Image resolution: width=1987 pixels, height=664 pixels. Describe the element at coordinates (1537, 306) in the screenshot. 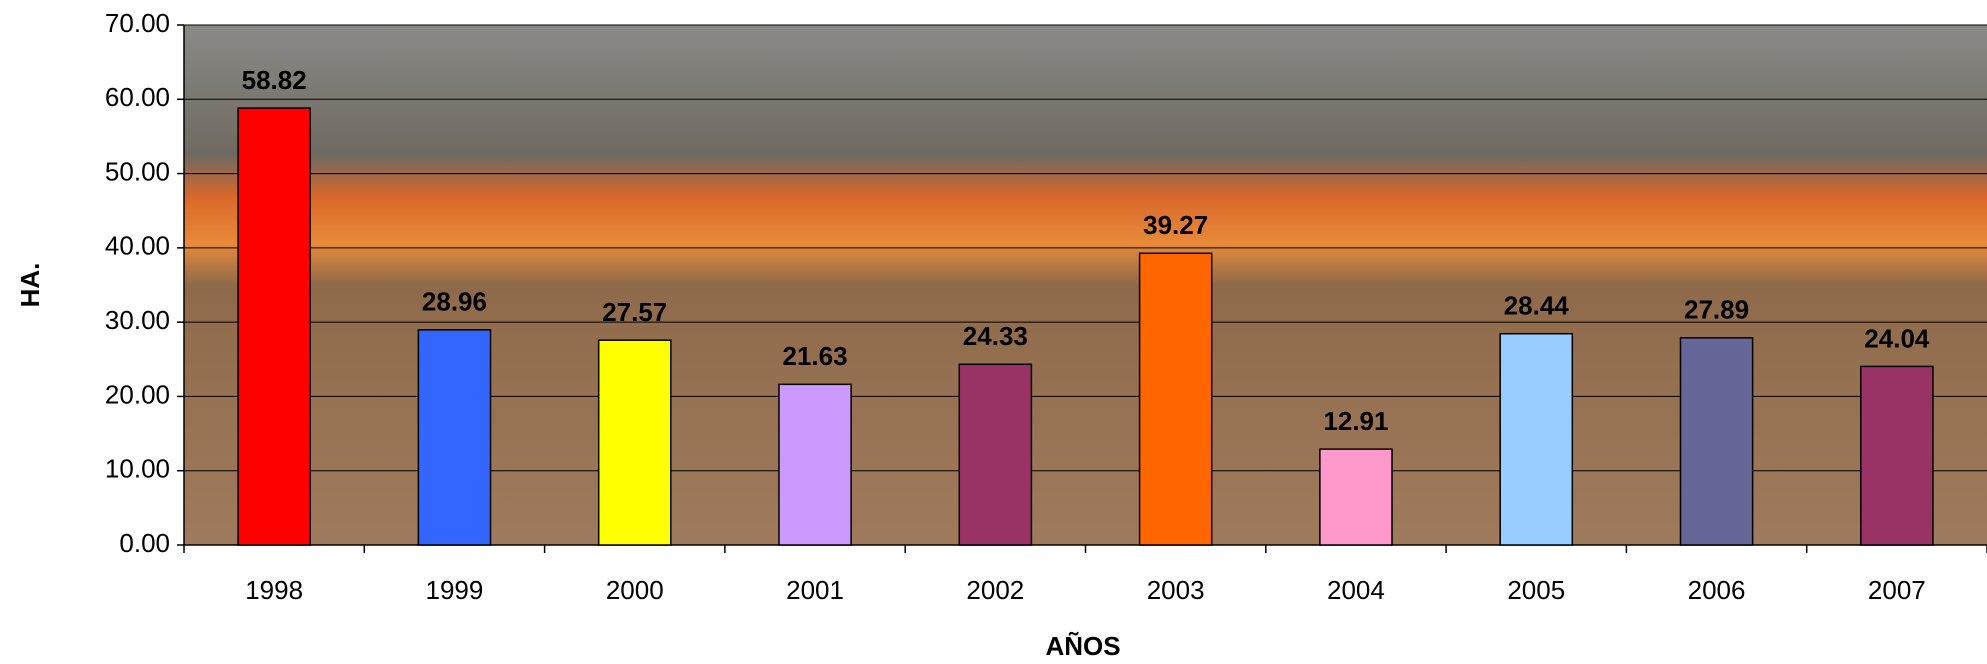

I see `data-label: 28.44` at that location.